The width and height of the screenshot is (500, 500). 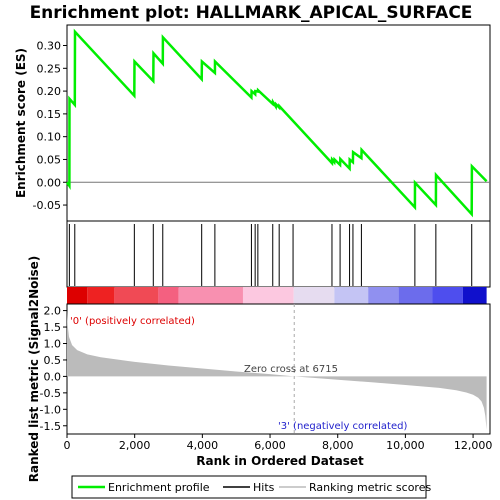 What do you see at coordinates (49, 182) in the screenshot?
I see `es-y-tick-label: 0.00` at bounding box center [49, 182].